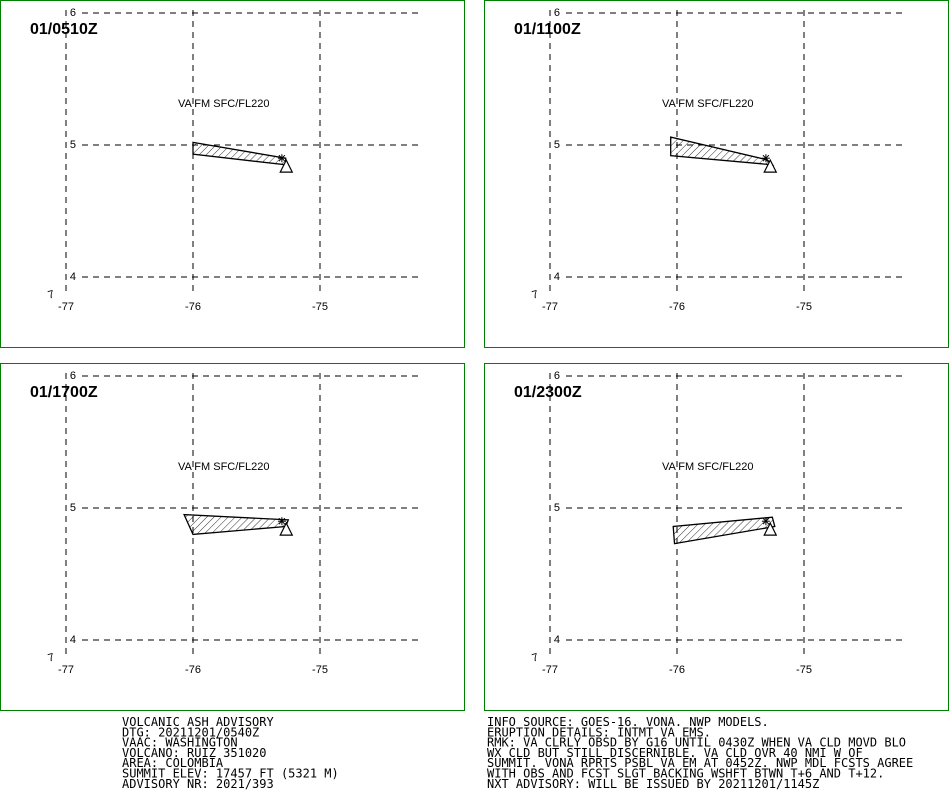  I want to click on advisory-left-line: ADVISORY NR: 2021/393, so click(198, 784).